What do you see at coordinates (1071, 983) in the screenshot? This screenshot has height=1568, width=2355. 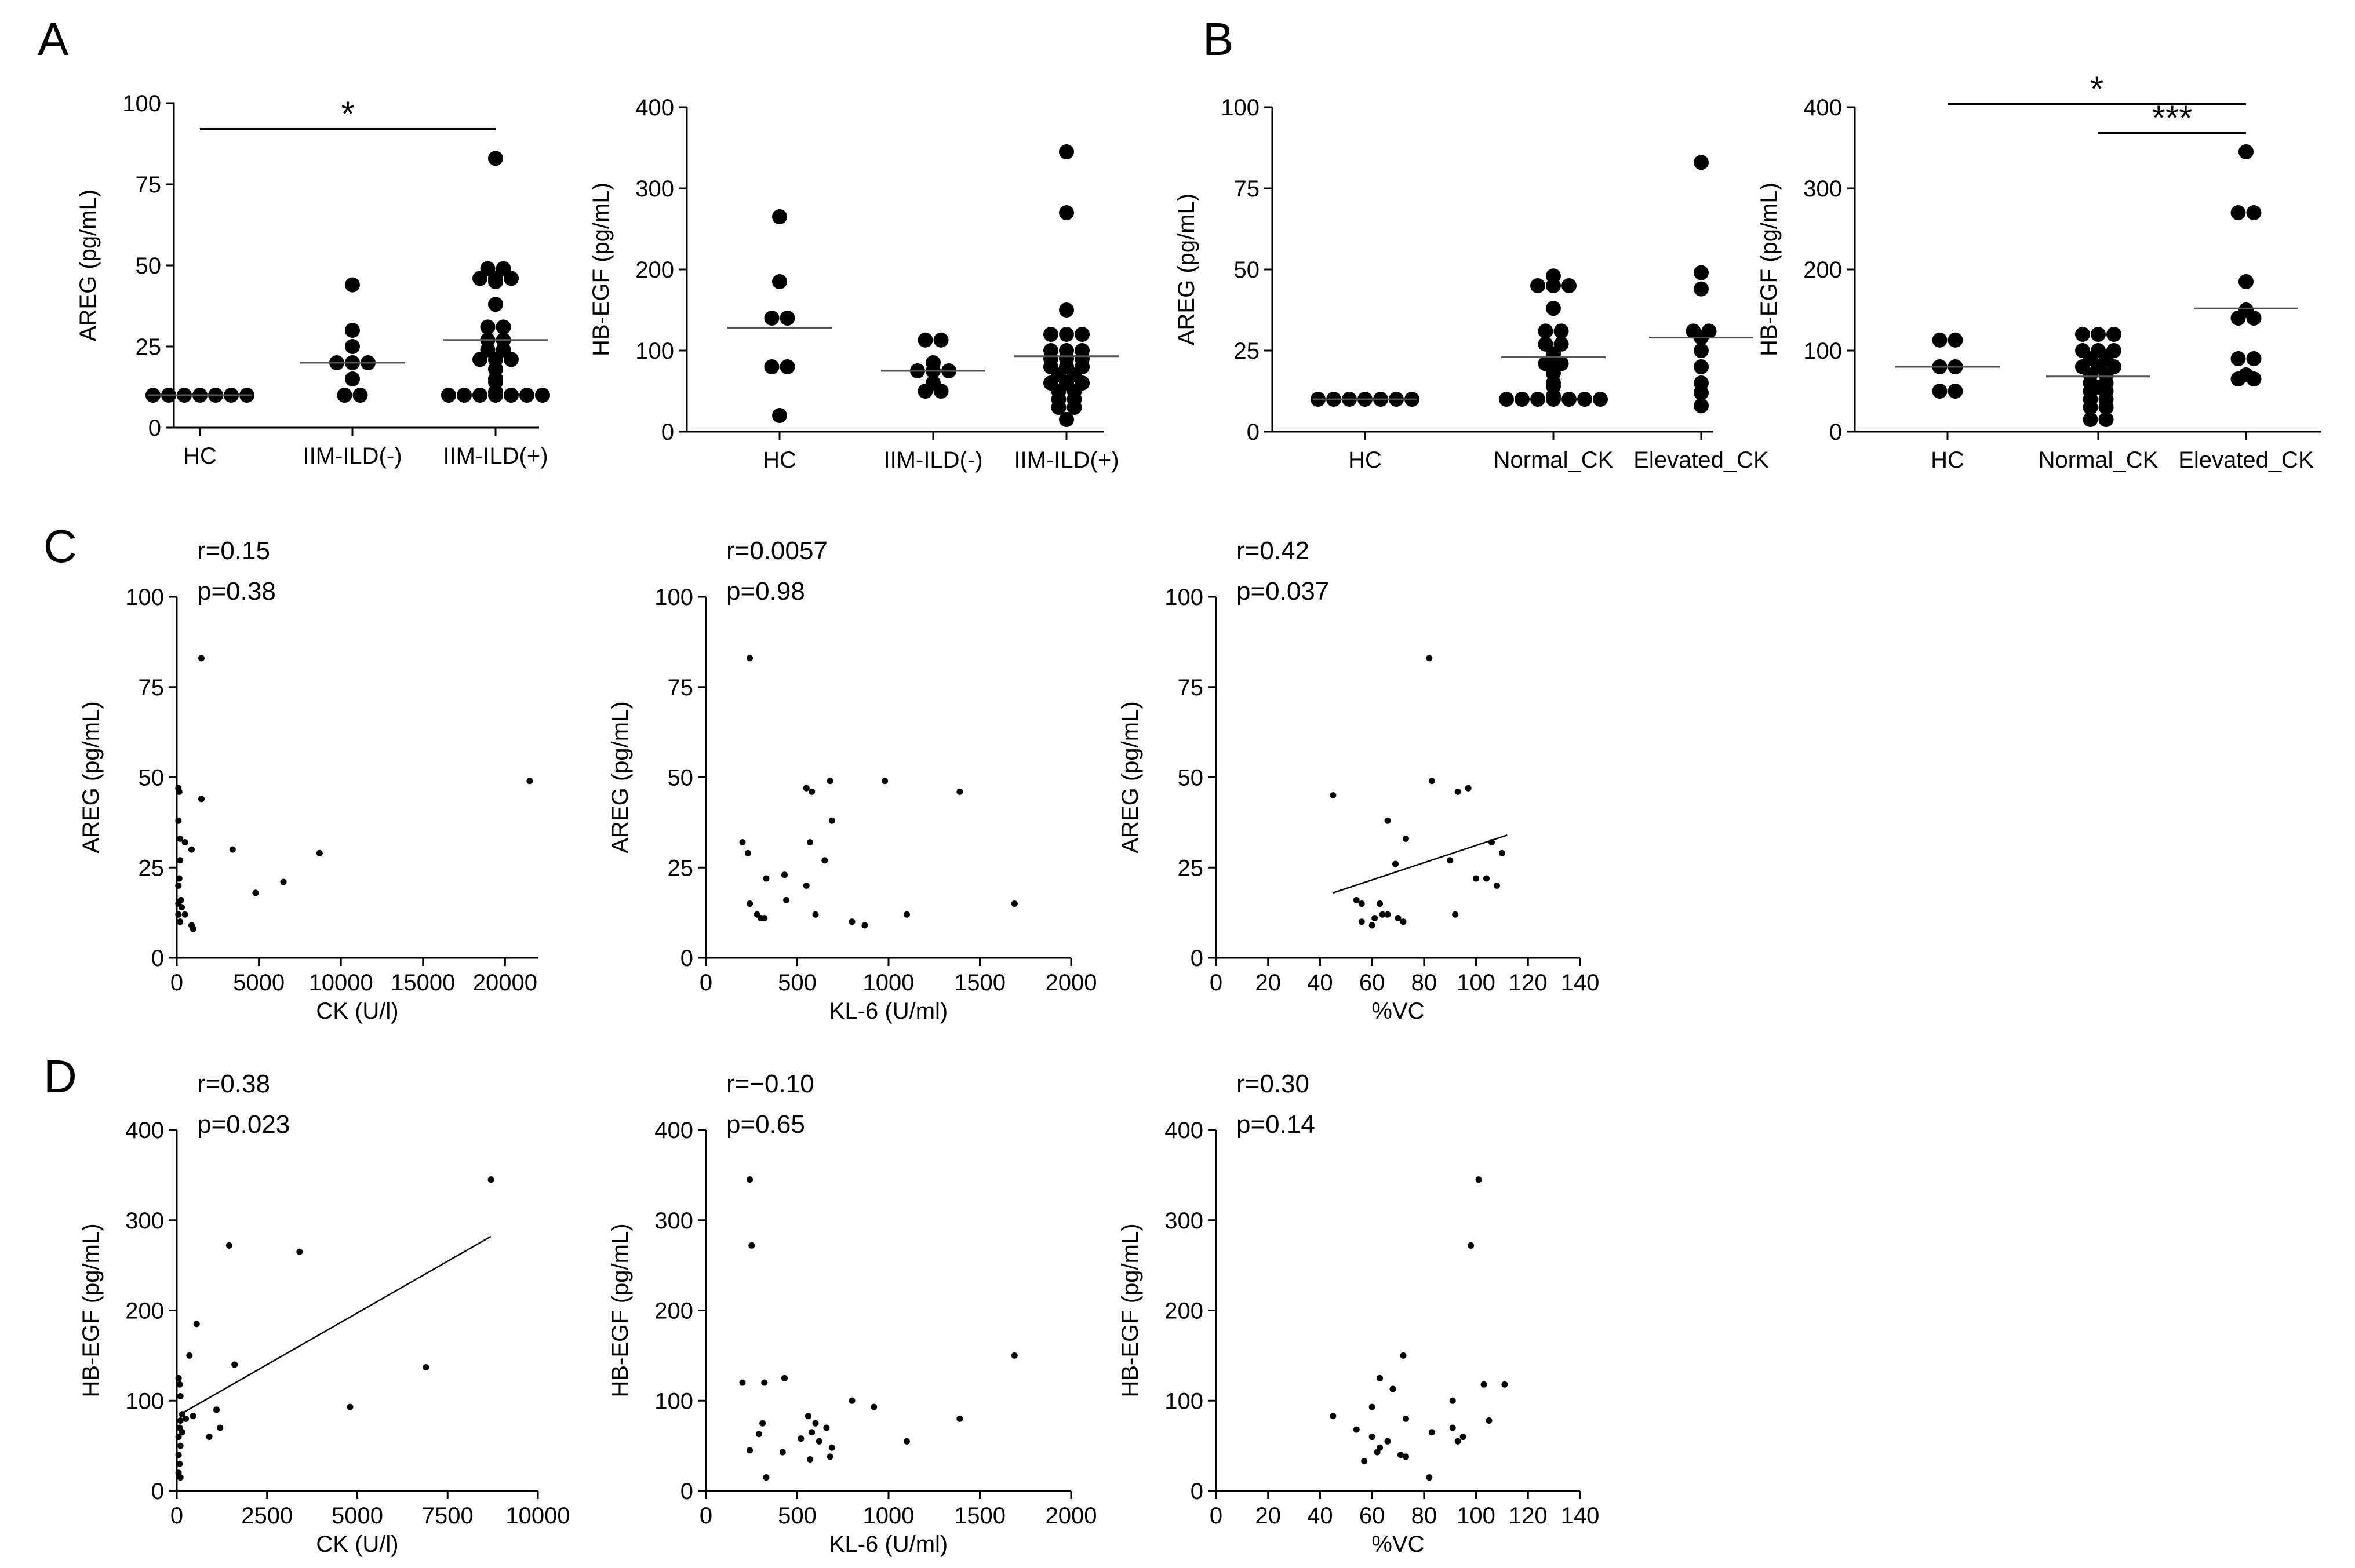 I see `x-tick-label: 2000` at bounding box center [1071, 983].